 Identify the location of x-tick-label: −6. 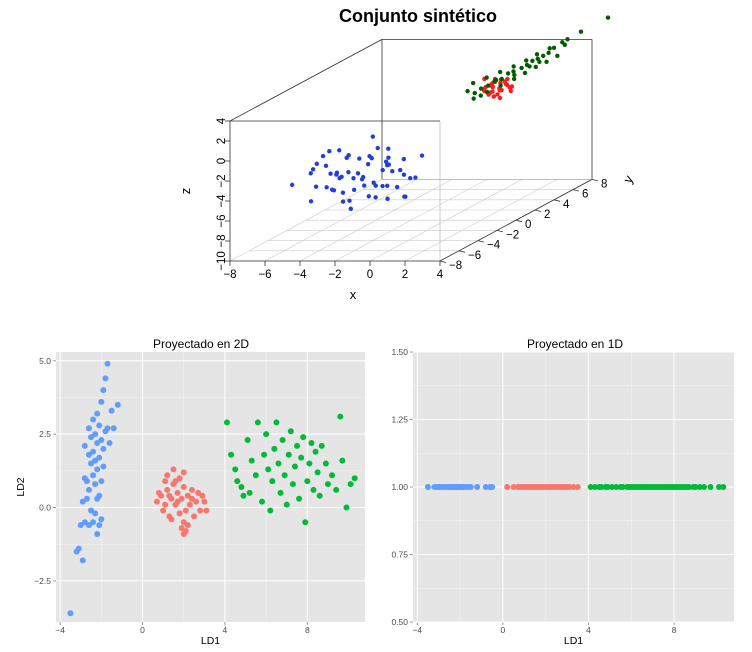
(264, 275).